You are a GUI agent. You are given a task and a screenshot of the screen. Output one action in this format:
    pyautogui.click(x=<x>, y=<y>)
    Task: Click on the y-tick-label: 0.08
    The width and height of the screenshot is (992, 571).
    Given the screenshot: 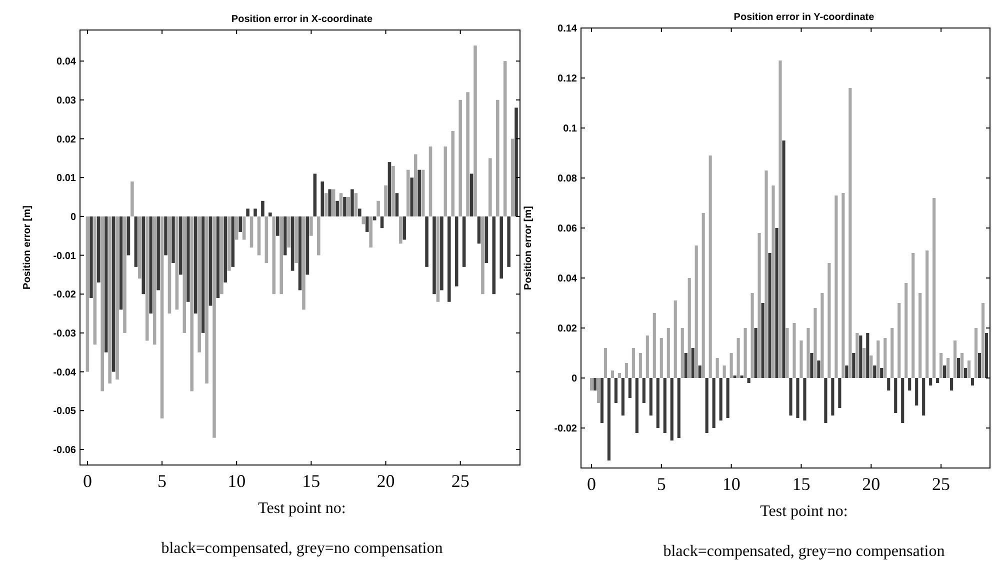 What is the action you would take?
    pyautogui.click(x=568, y=179)
    